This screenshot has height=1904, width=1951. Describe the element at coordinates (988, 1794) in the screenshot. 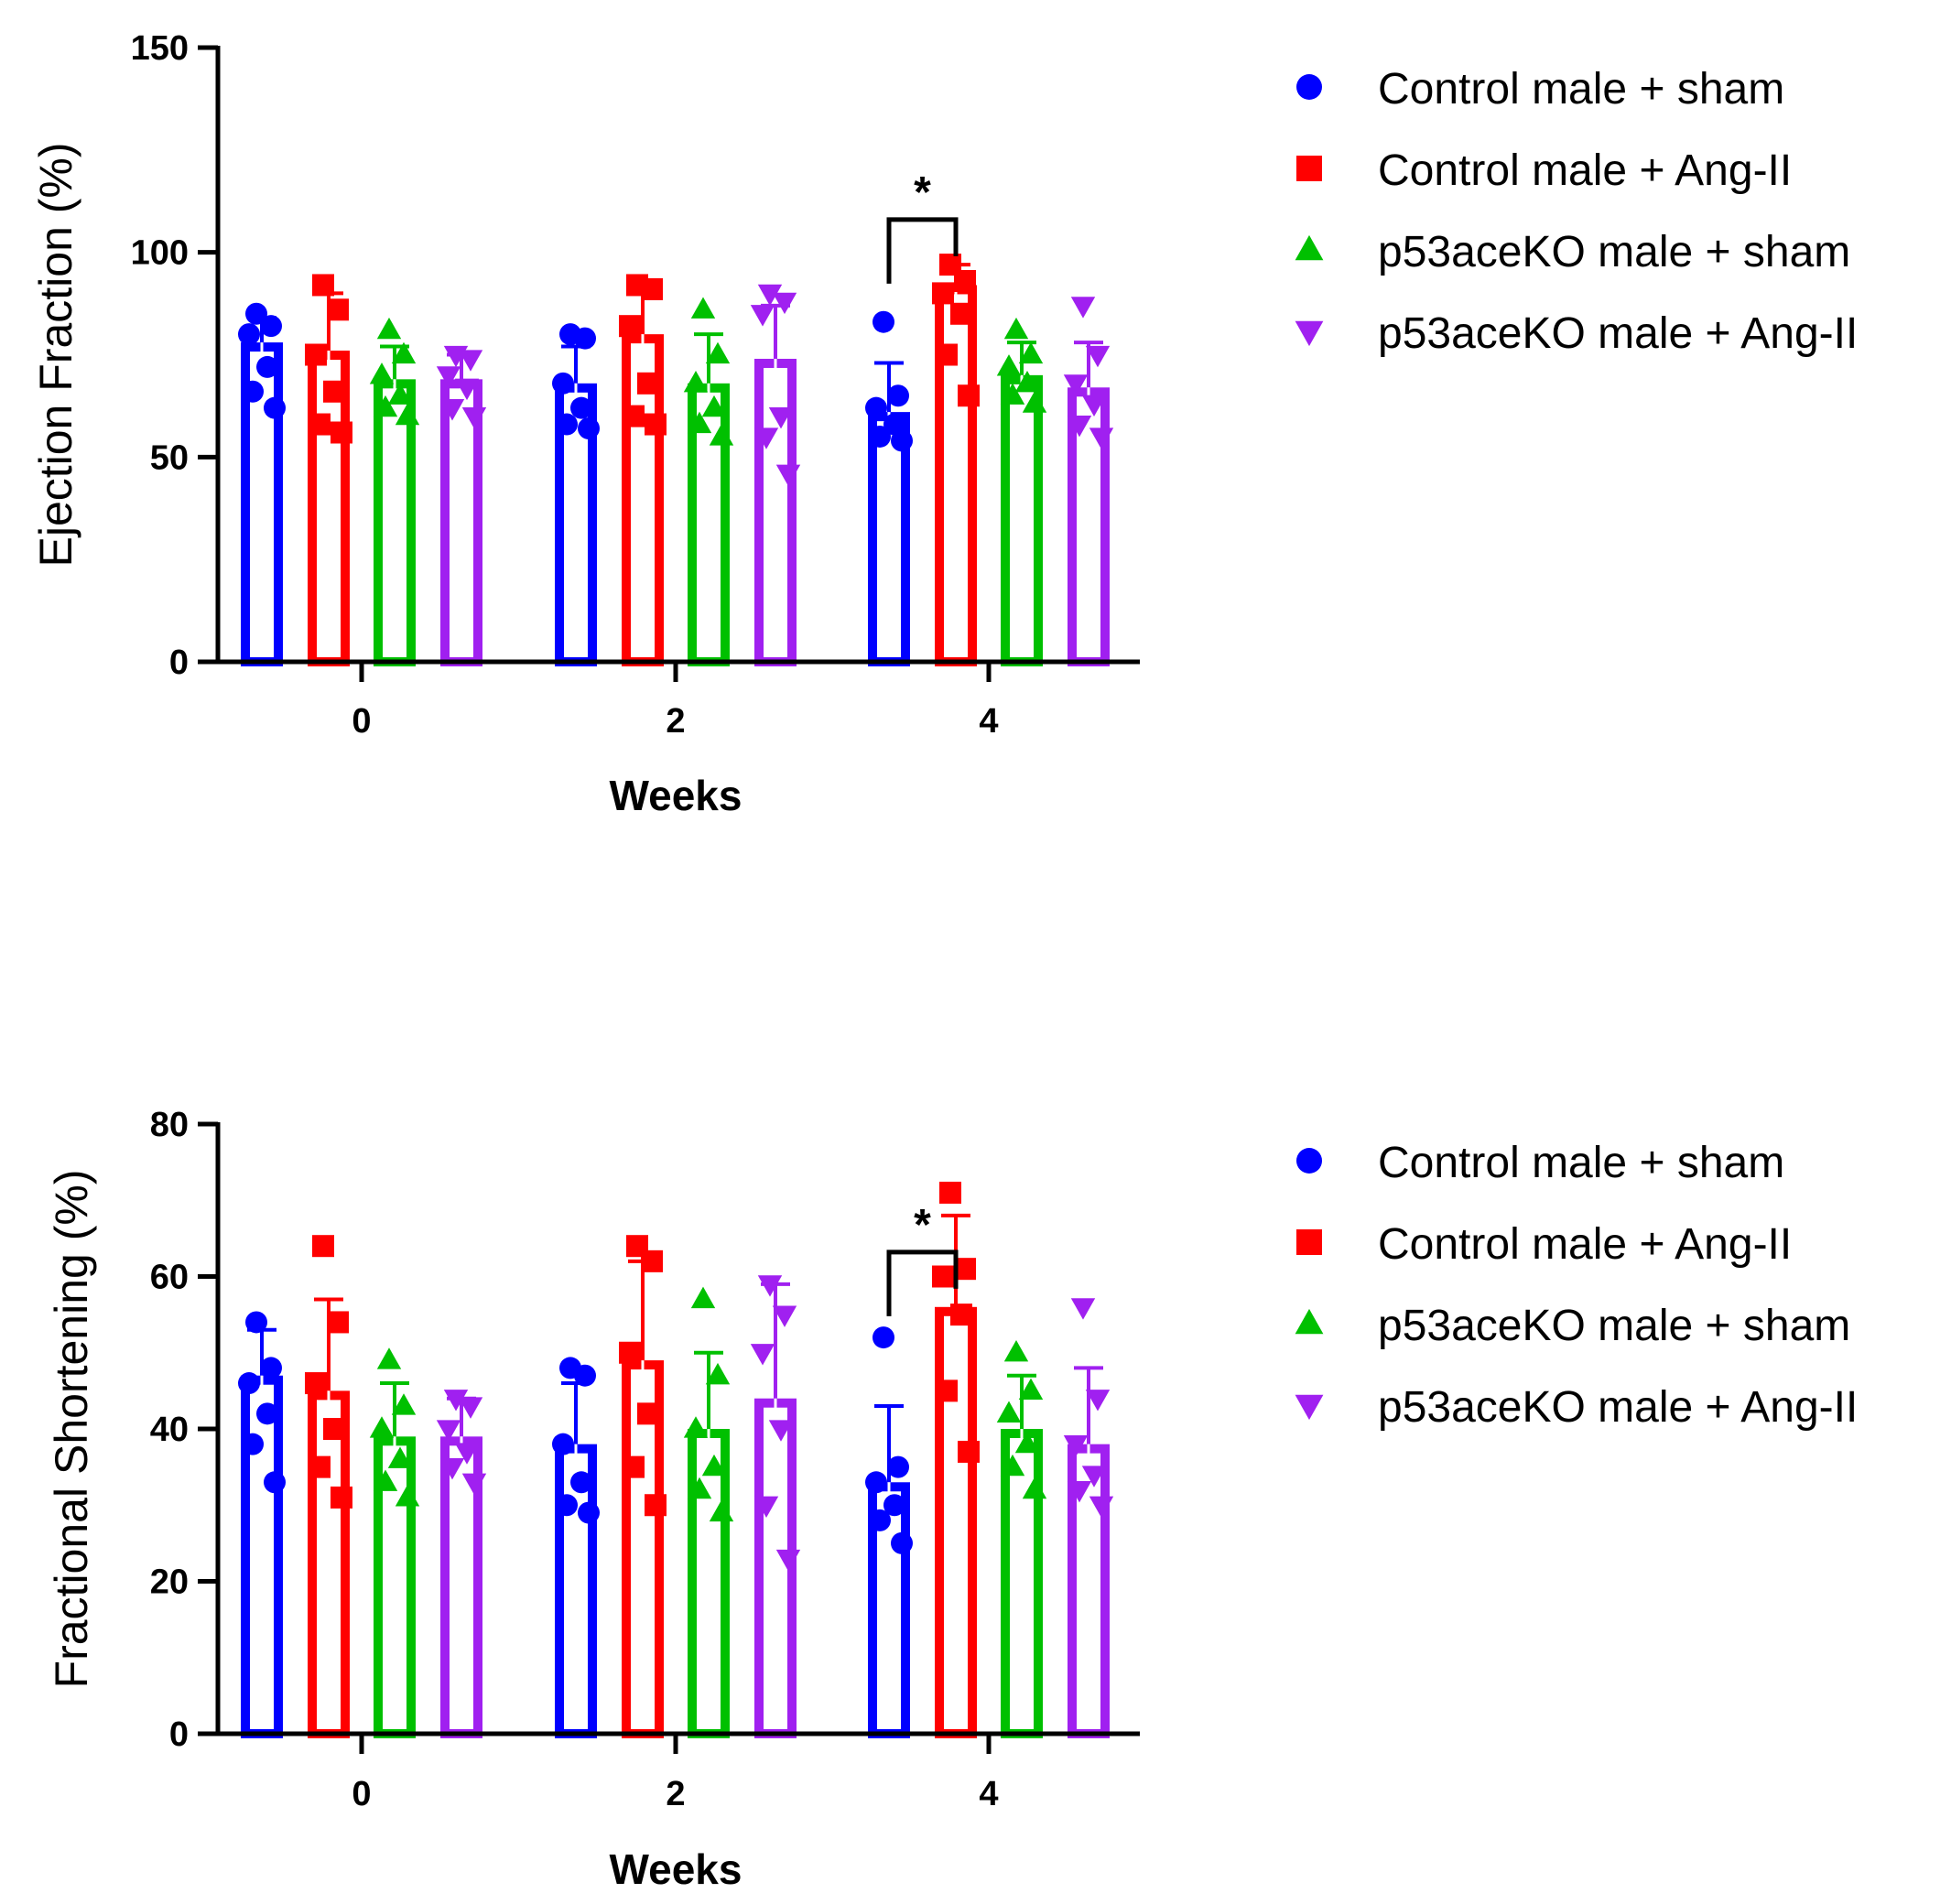

I see `x-tick-label: 4` at that location.